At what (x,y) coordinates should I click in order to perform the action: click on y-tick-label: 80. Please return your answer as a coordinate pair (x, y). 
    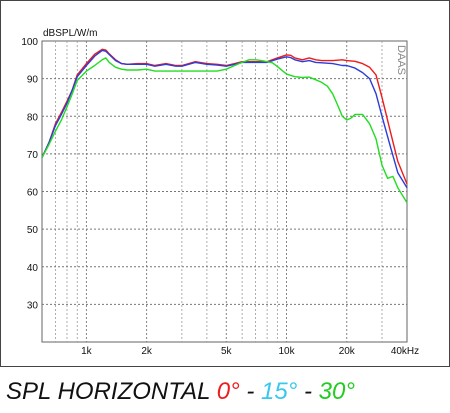
    Looking at the image, I should click on (33, 117).